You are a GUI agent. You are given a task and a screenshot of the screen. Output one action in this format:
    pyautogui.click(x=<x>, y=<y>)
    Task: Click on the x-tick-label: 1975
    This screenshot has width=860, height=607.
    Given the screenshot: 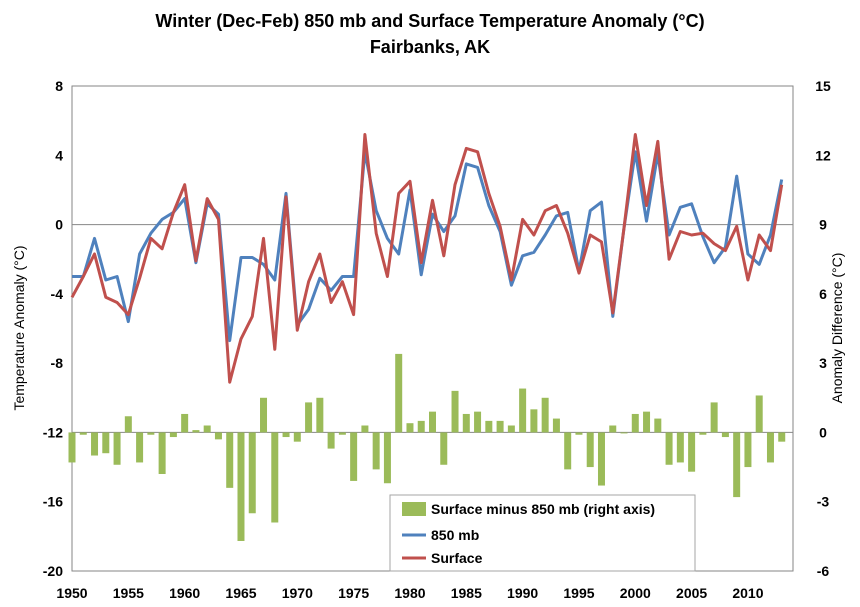 What is the action you would take?
    pyautogui.click(x=353, y=593)
    